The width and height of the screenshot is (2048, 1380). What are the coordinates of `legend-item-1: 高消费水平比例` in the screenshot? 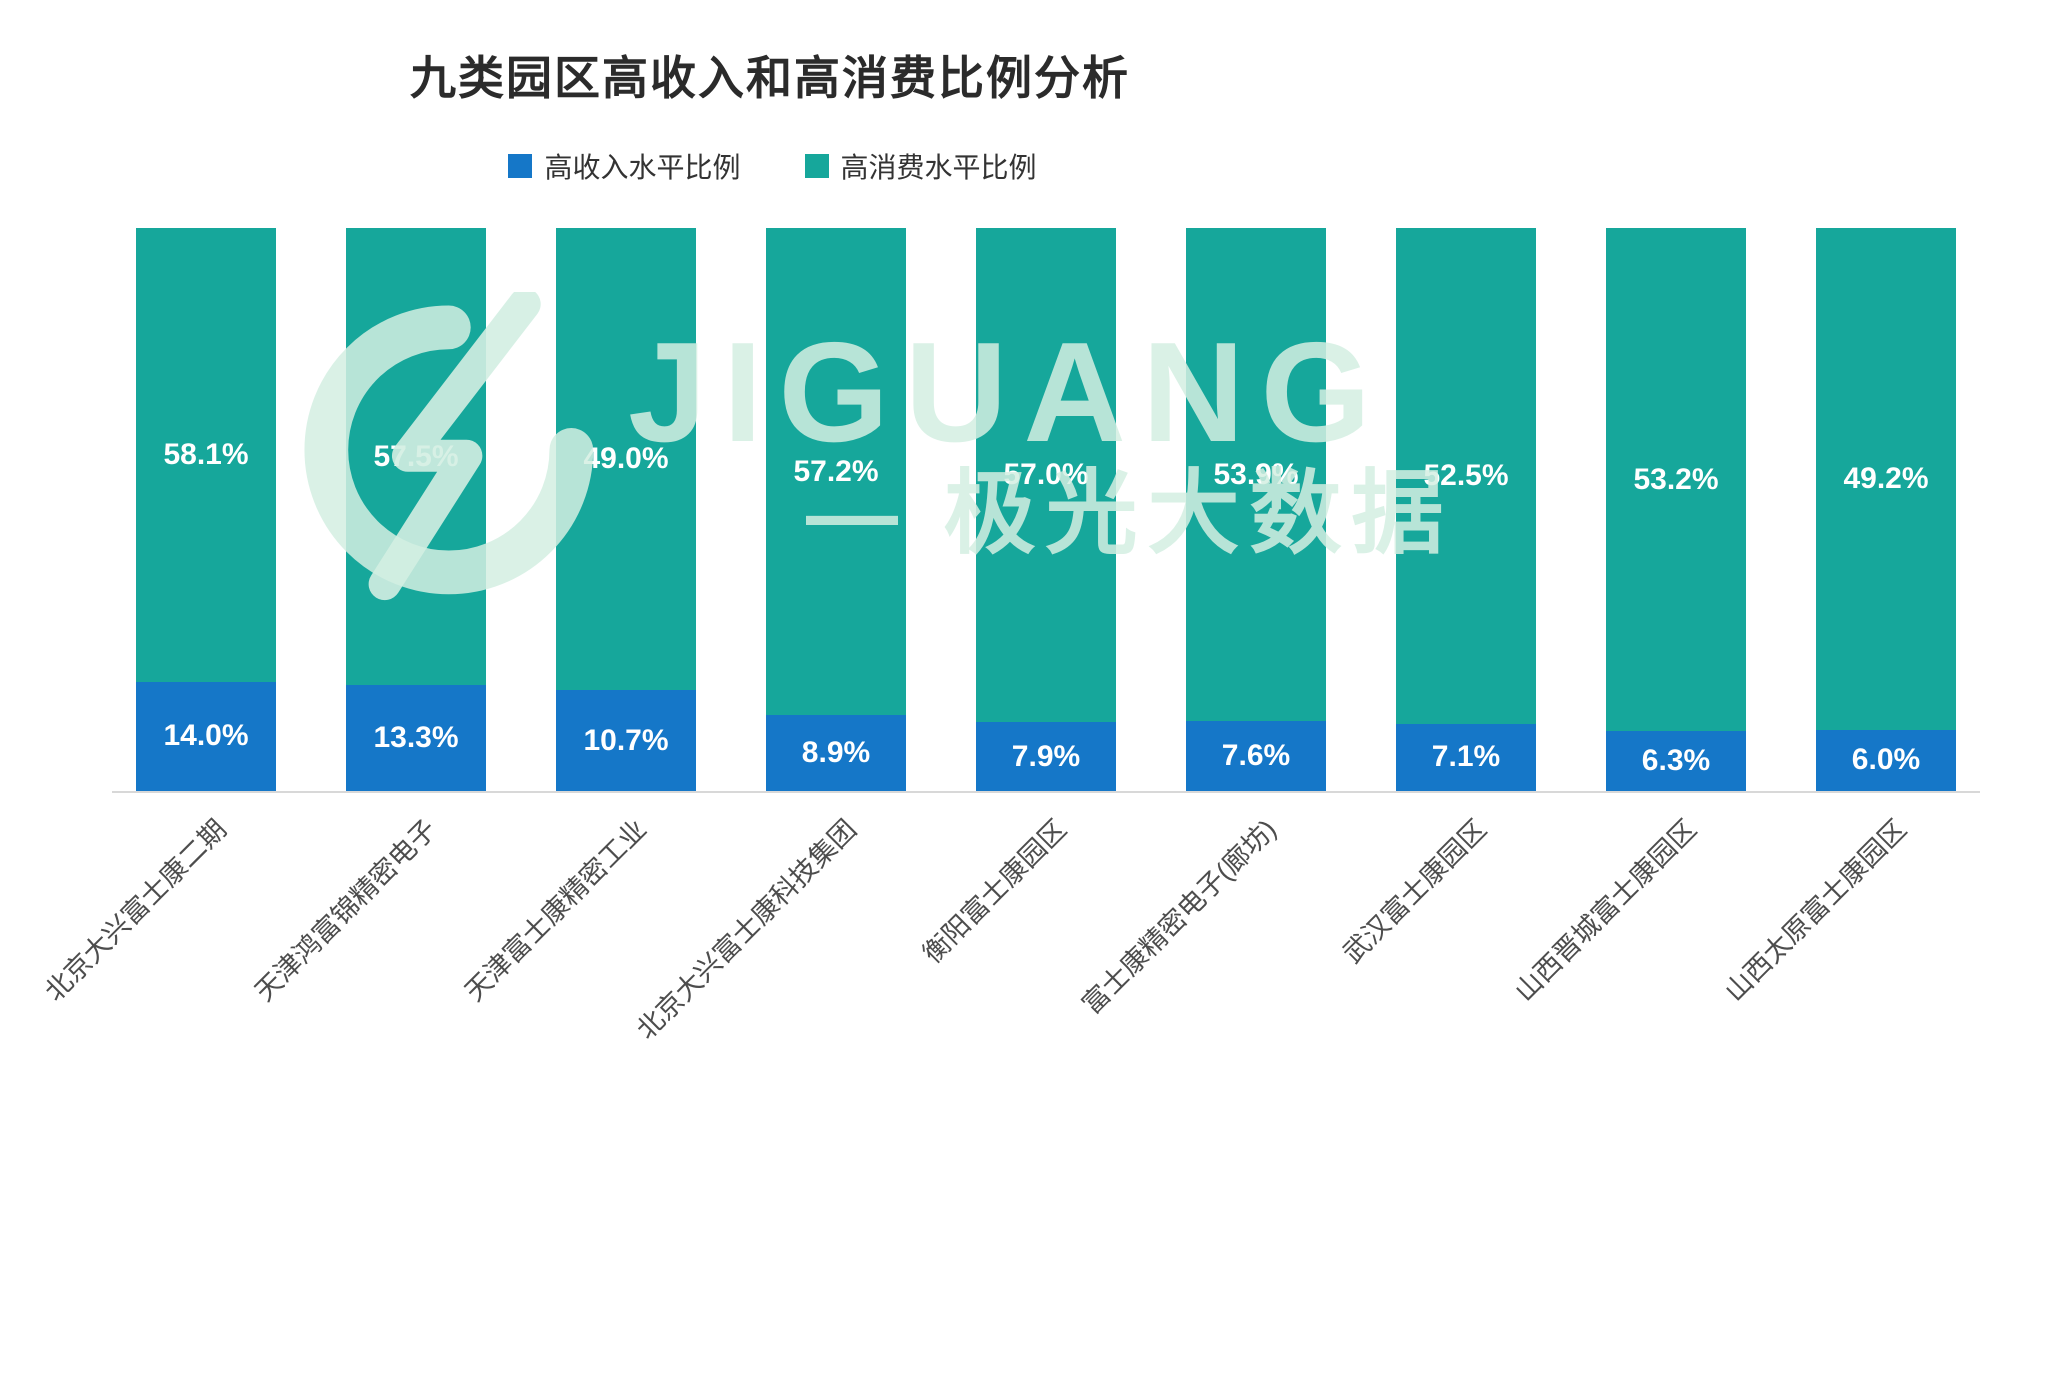 It's located at (920, 166).